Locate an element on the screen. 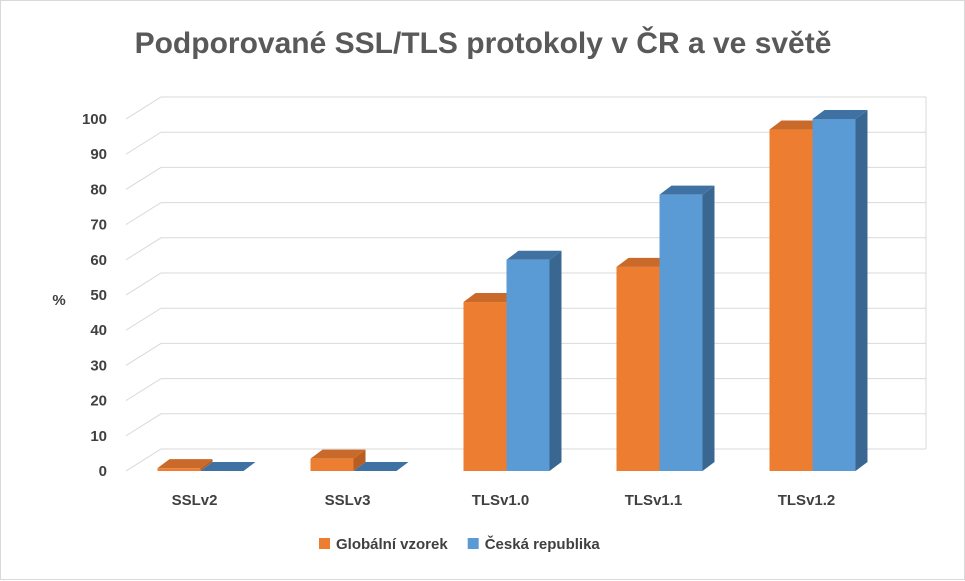 The image size is (965, 581). category-label: SSLv3 is located at coordinates (348, 500).